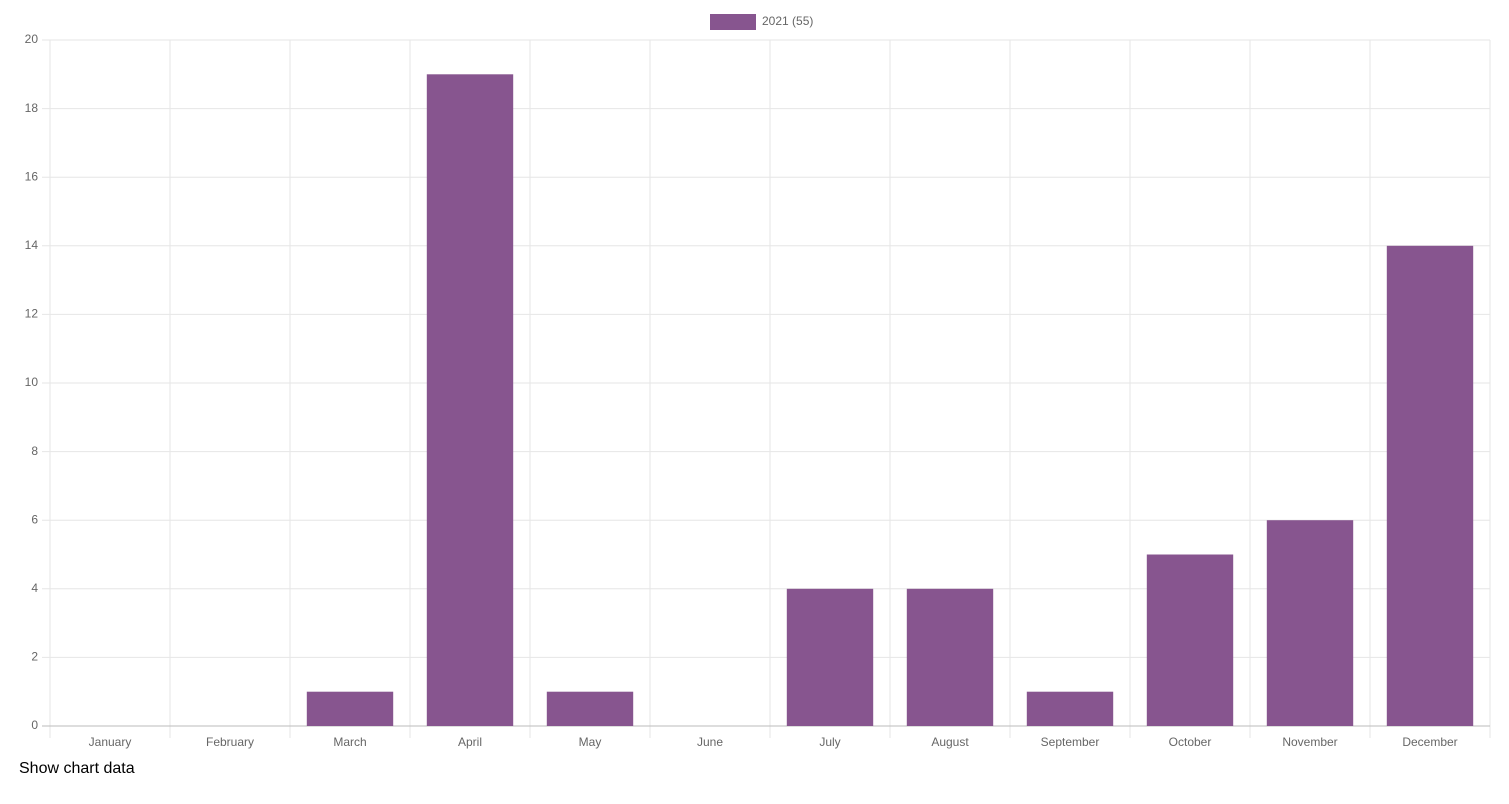 This screenshot has width=1509, height=804. What do you see at coordinates (230, 742) in the screenshot?
I see `x-tick-label: February` at bounding box center [230, 742].